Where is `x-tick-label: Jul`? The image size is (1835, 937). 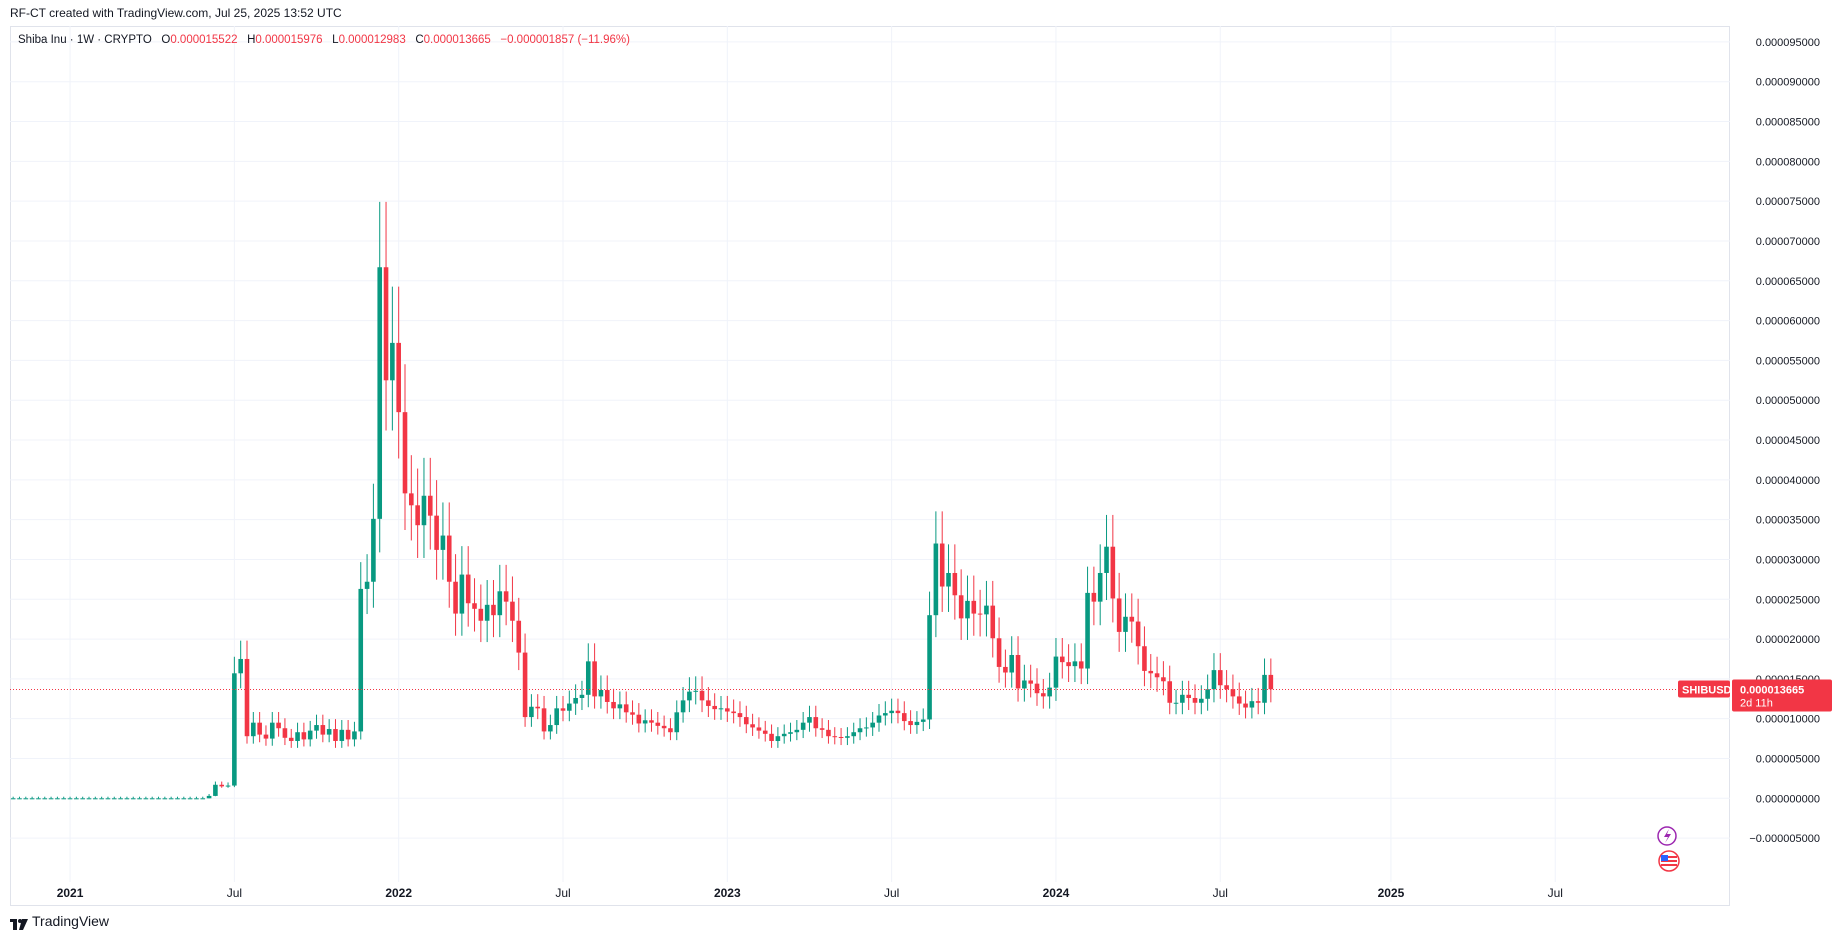
x-tick-label: Jul is located at coordinates (1220, 893).